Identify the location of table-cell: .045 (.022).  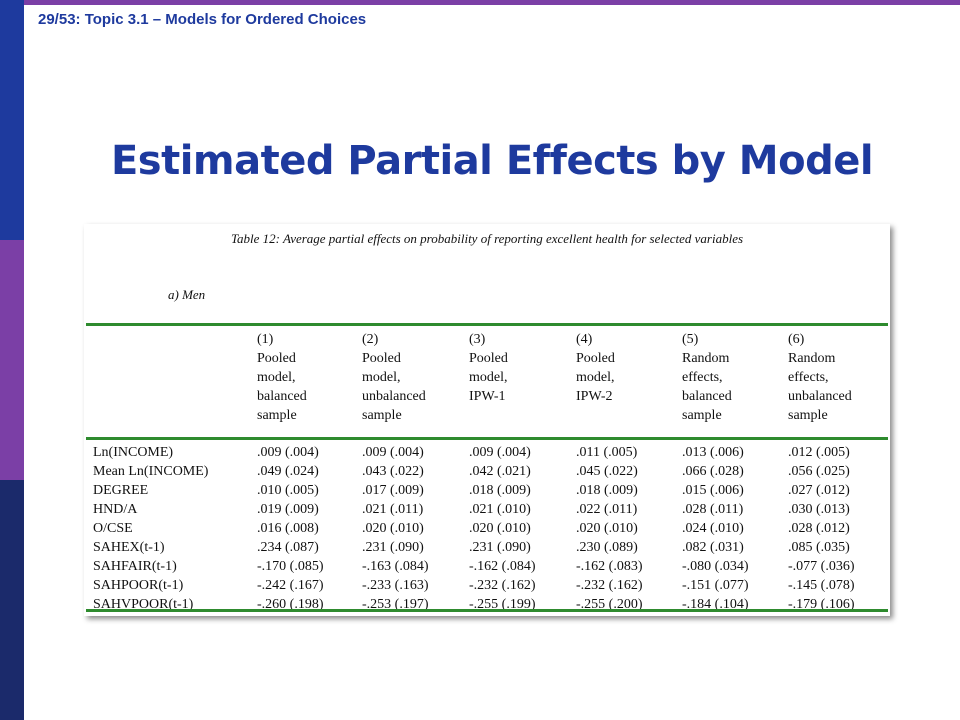
(607, 471).